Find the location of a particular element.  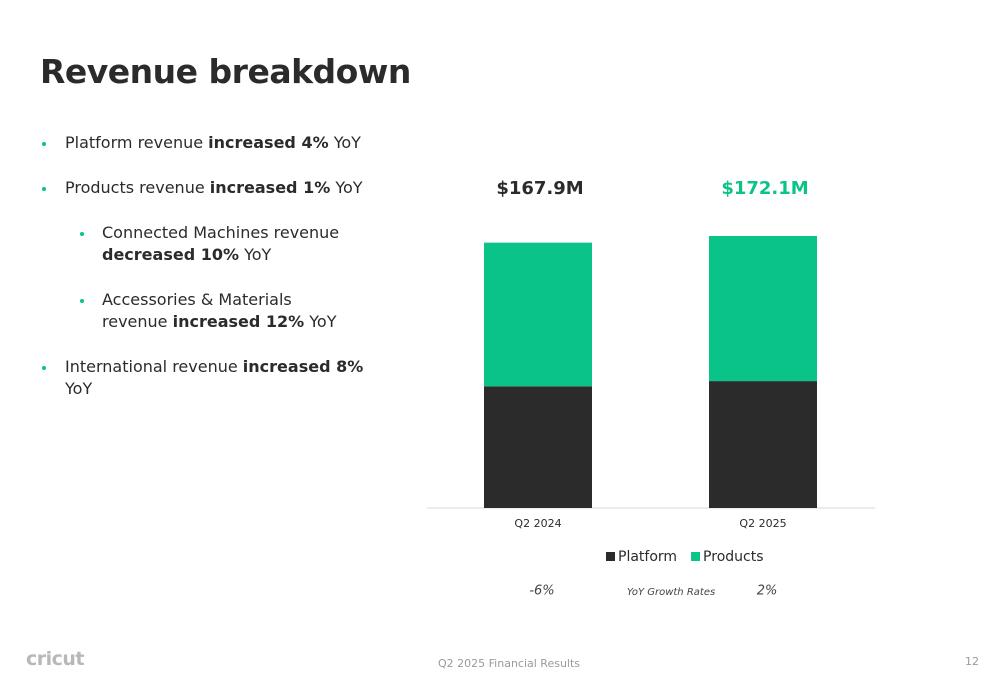

slide-title: Revenue breakdown is located at coordinates (225, 71).